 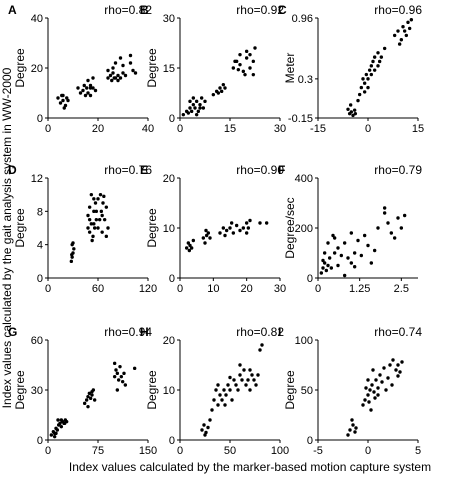 What do you see at coordinates (37, 19) in the screenshot?
I see `y-tick-label: 40` at bounding box center [37, 19].